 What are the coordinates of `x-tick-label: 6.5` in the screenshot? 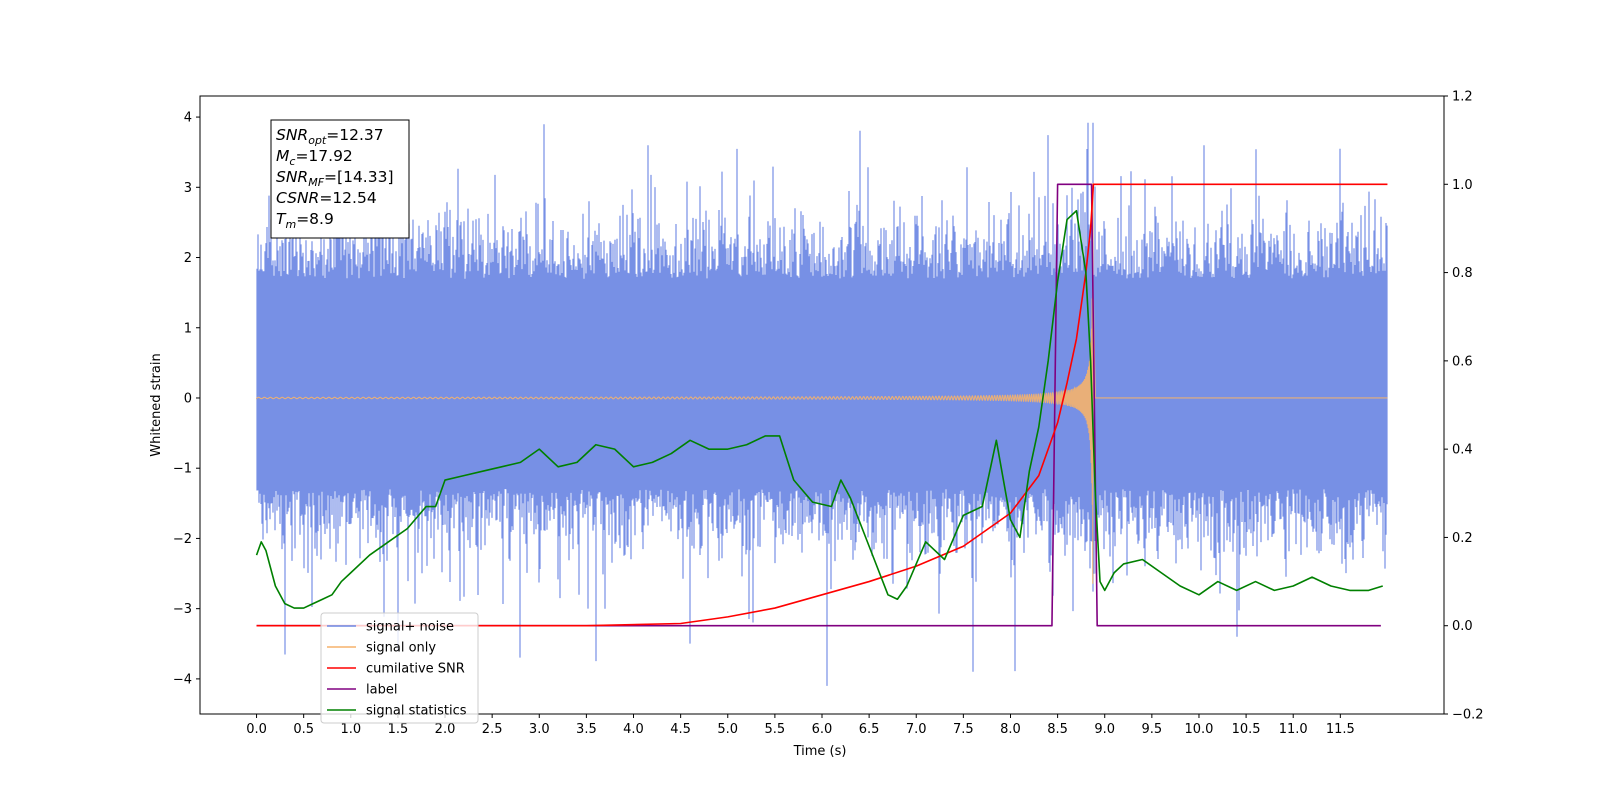 It's located at (869, 729).